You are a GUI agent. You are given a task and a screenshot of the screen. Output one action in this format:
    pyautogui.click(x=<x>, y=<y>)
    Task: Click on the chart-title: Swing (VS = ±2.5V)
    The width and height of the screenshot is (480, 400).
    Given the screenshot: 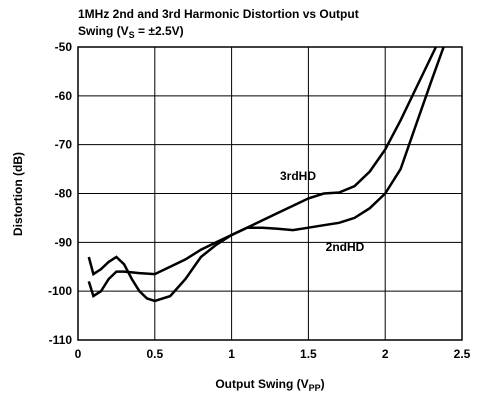 What is the action you would take?
    pyautogui.click(x=131, y=32)
    